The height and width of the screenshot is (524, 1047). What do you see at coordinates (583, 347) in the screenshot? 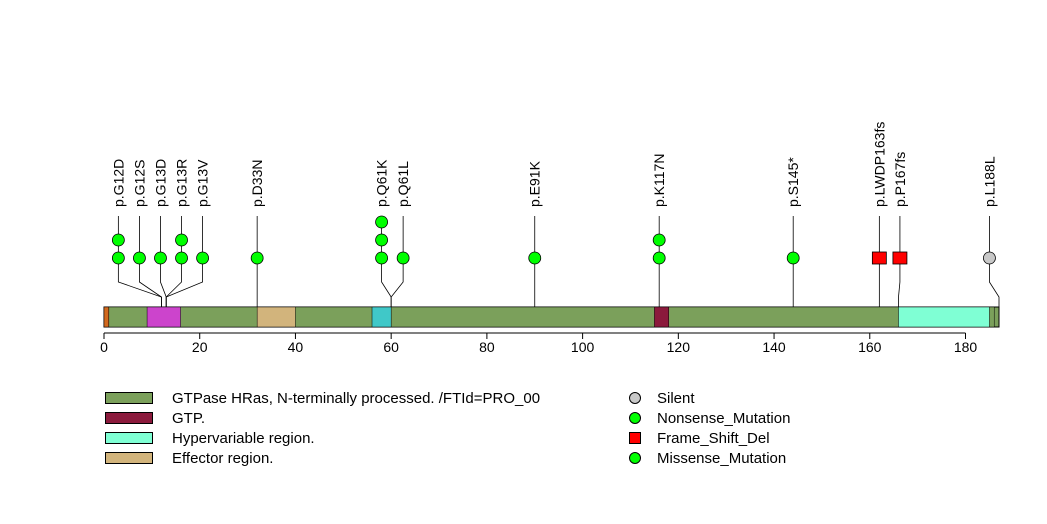
I see `x-tick-label: 100` at bounding box center [583, 347].